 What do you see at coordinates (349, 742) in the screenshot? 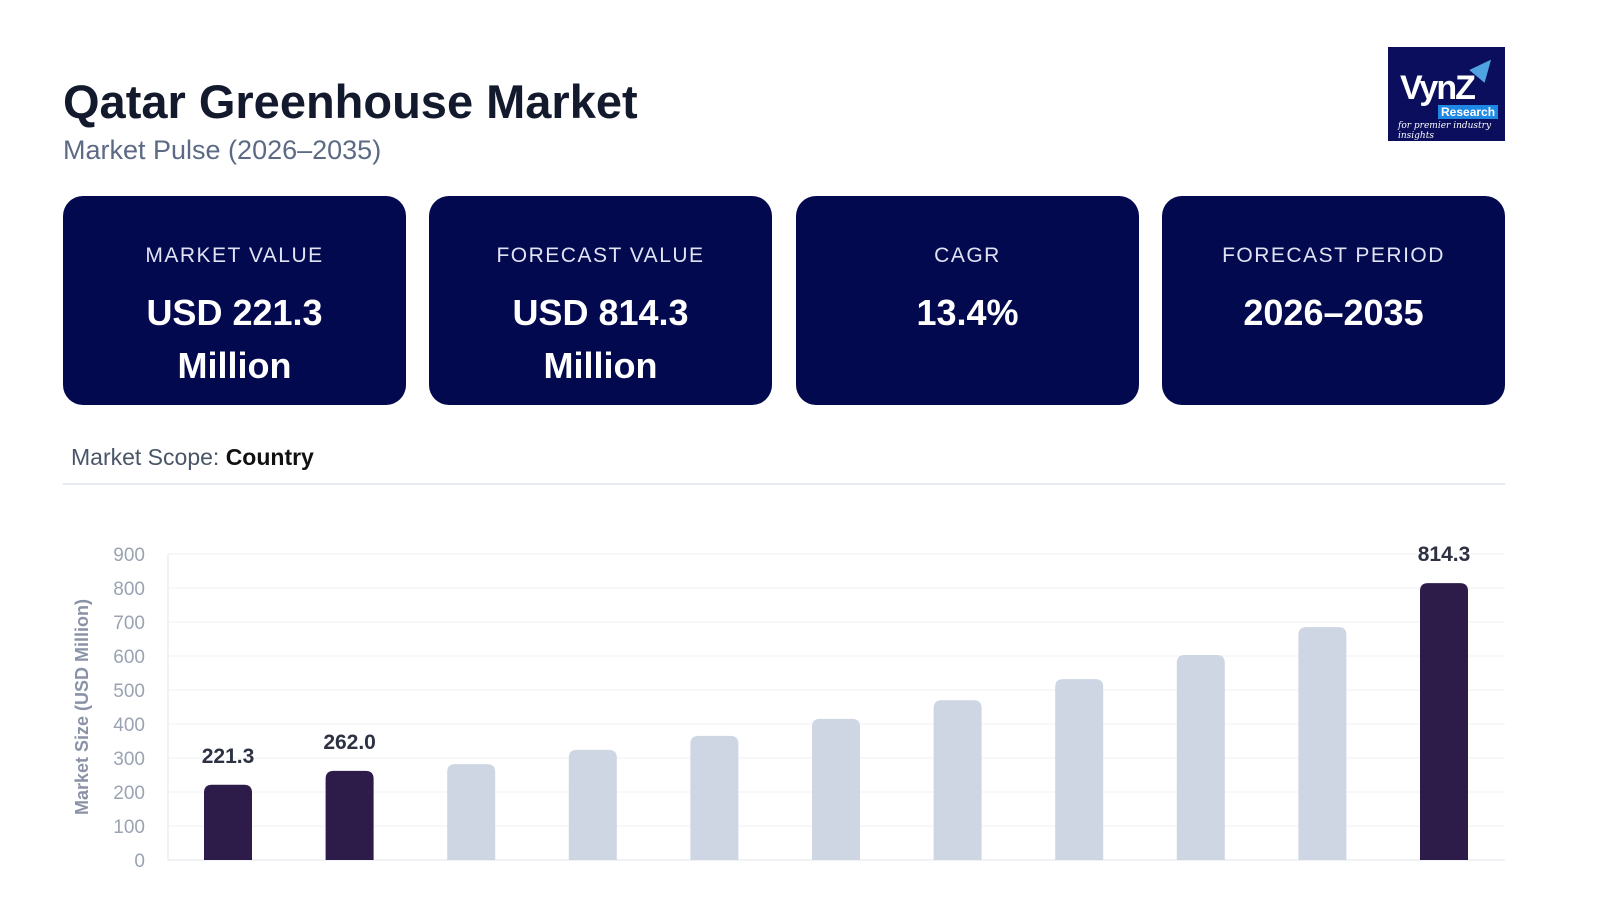
I see `data-label: 262.0` at bounding box center [349, 742].